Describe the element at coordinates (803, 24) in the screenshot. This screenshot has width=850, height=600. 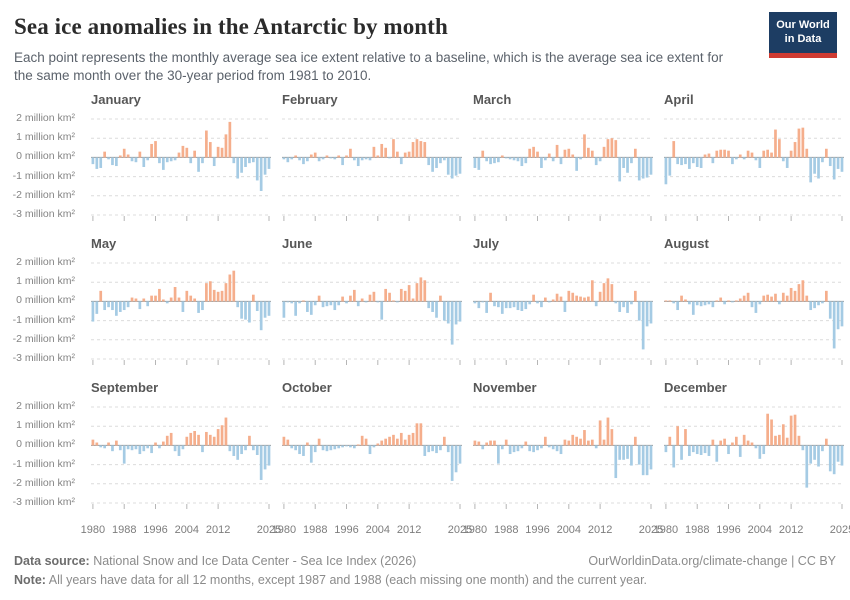
I see `owid-logo-line1: Our World` at that location.